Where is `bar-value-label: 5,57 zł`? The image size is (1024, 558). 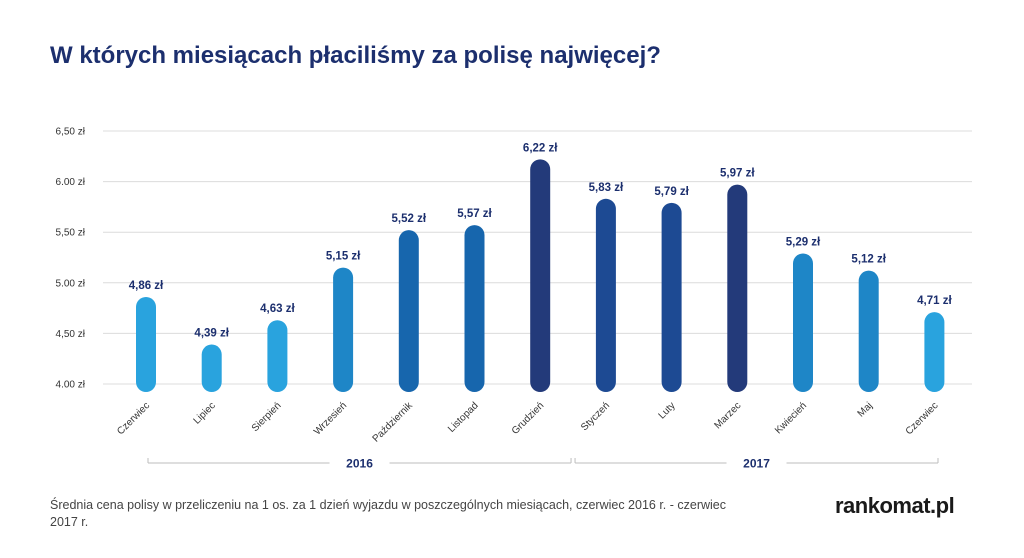 bar-value-label: 5,57 zł is located at coordinates (474, 214).